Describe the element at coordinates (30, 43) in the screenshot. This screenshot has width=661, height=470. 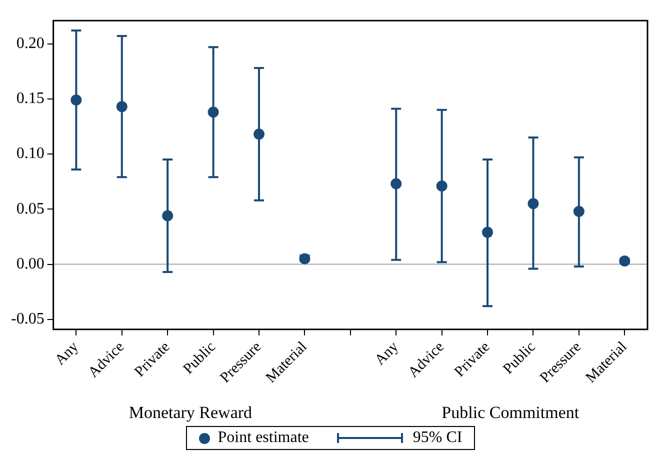
I see `y-tick-label: 0.20` at that location.